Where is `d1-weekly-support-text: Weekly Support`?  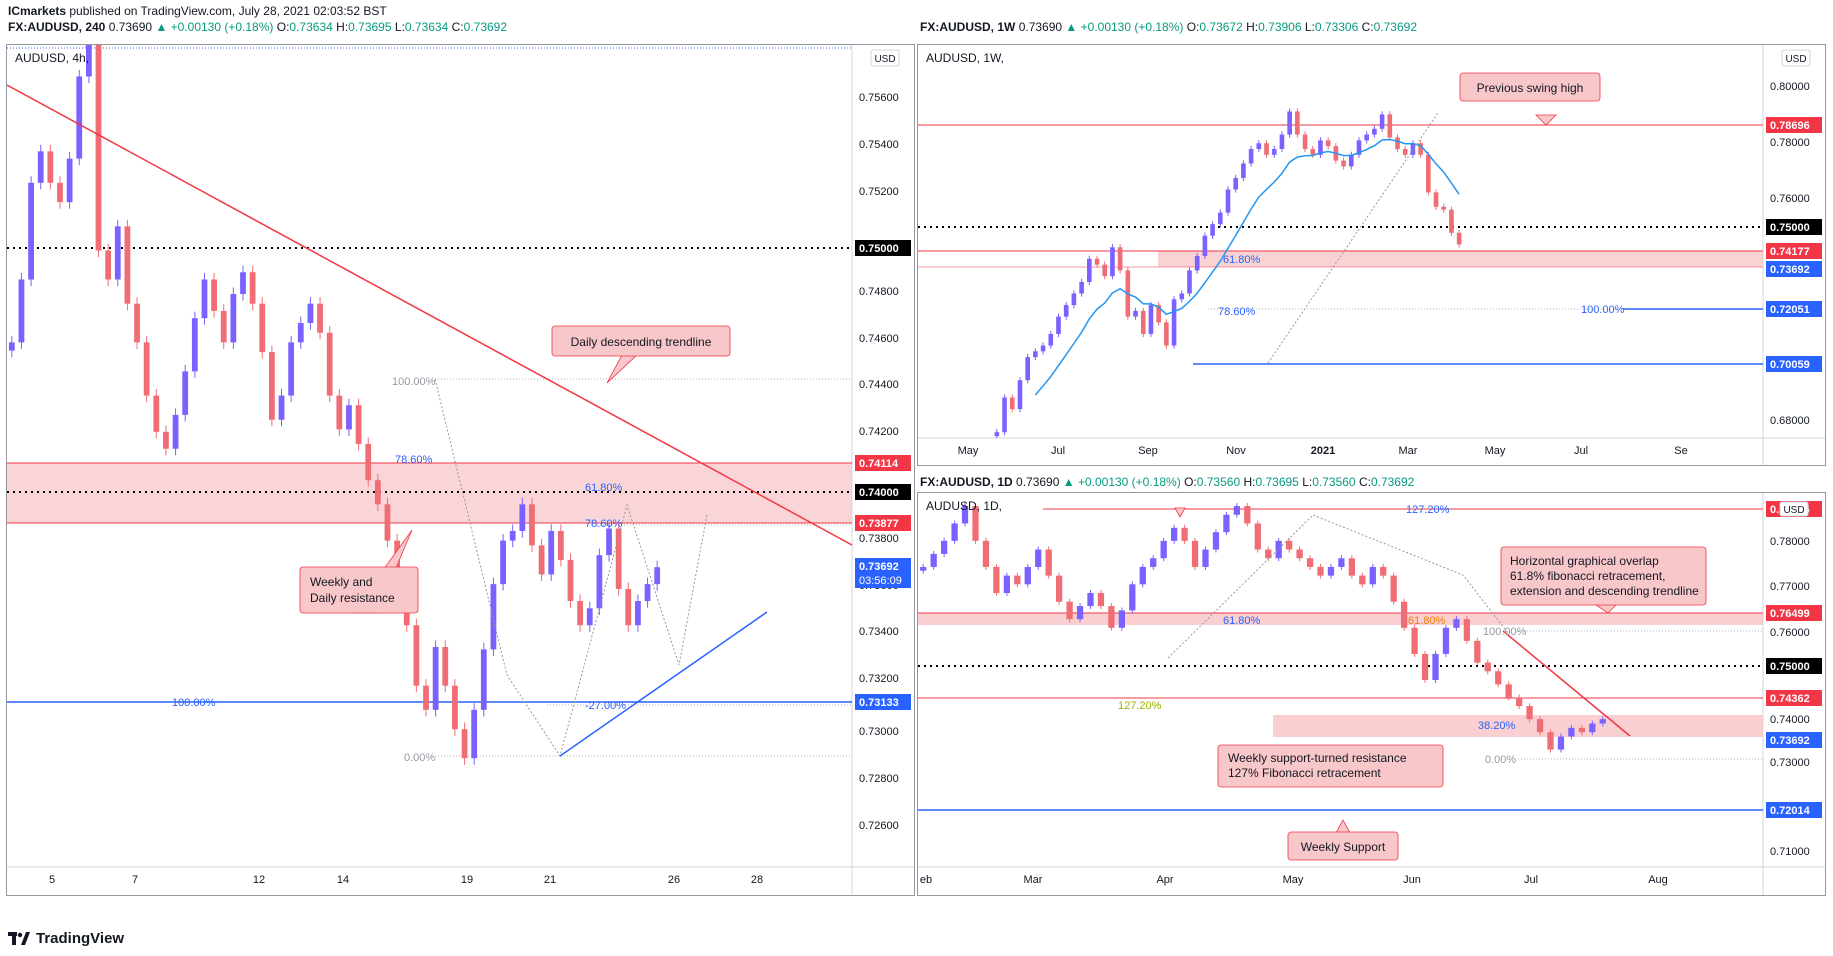
d1-weekly-support-text: Weekly Support is located at coordinates (1343, 847).